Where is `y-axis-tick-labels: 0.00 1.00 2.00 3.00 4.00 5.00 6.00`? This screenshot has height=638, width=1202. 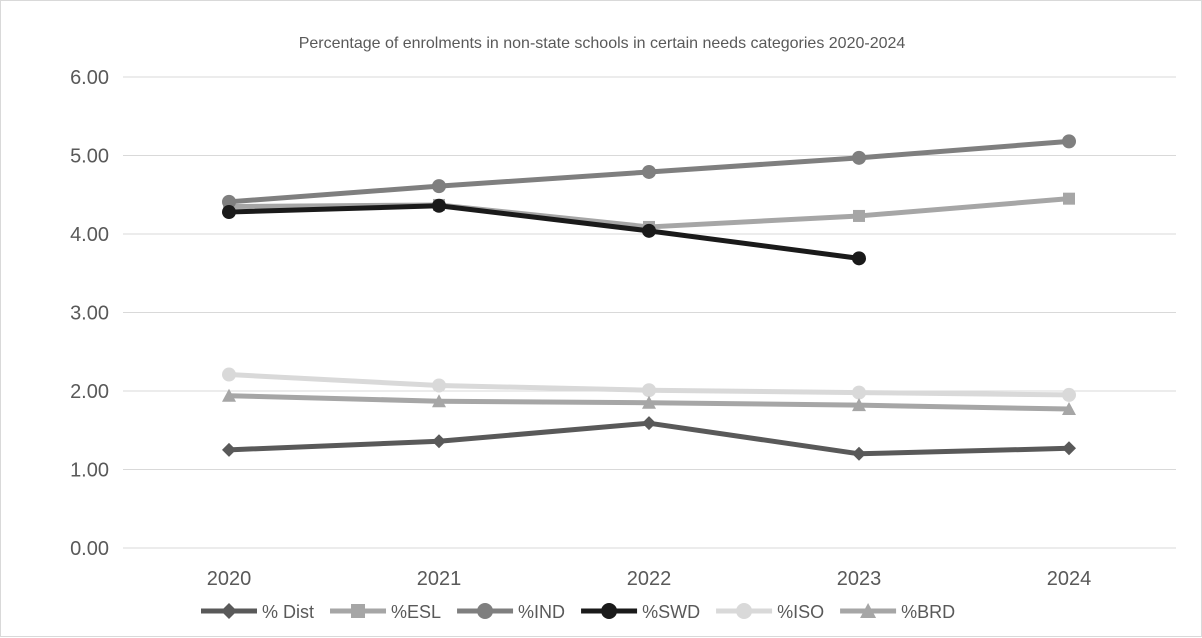
y-axis-tick-labels: 0.00 1.00 2.00 3.00 4.00 5.00 6.00 is located at coordinates (89, 313).